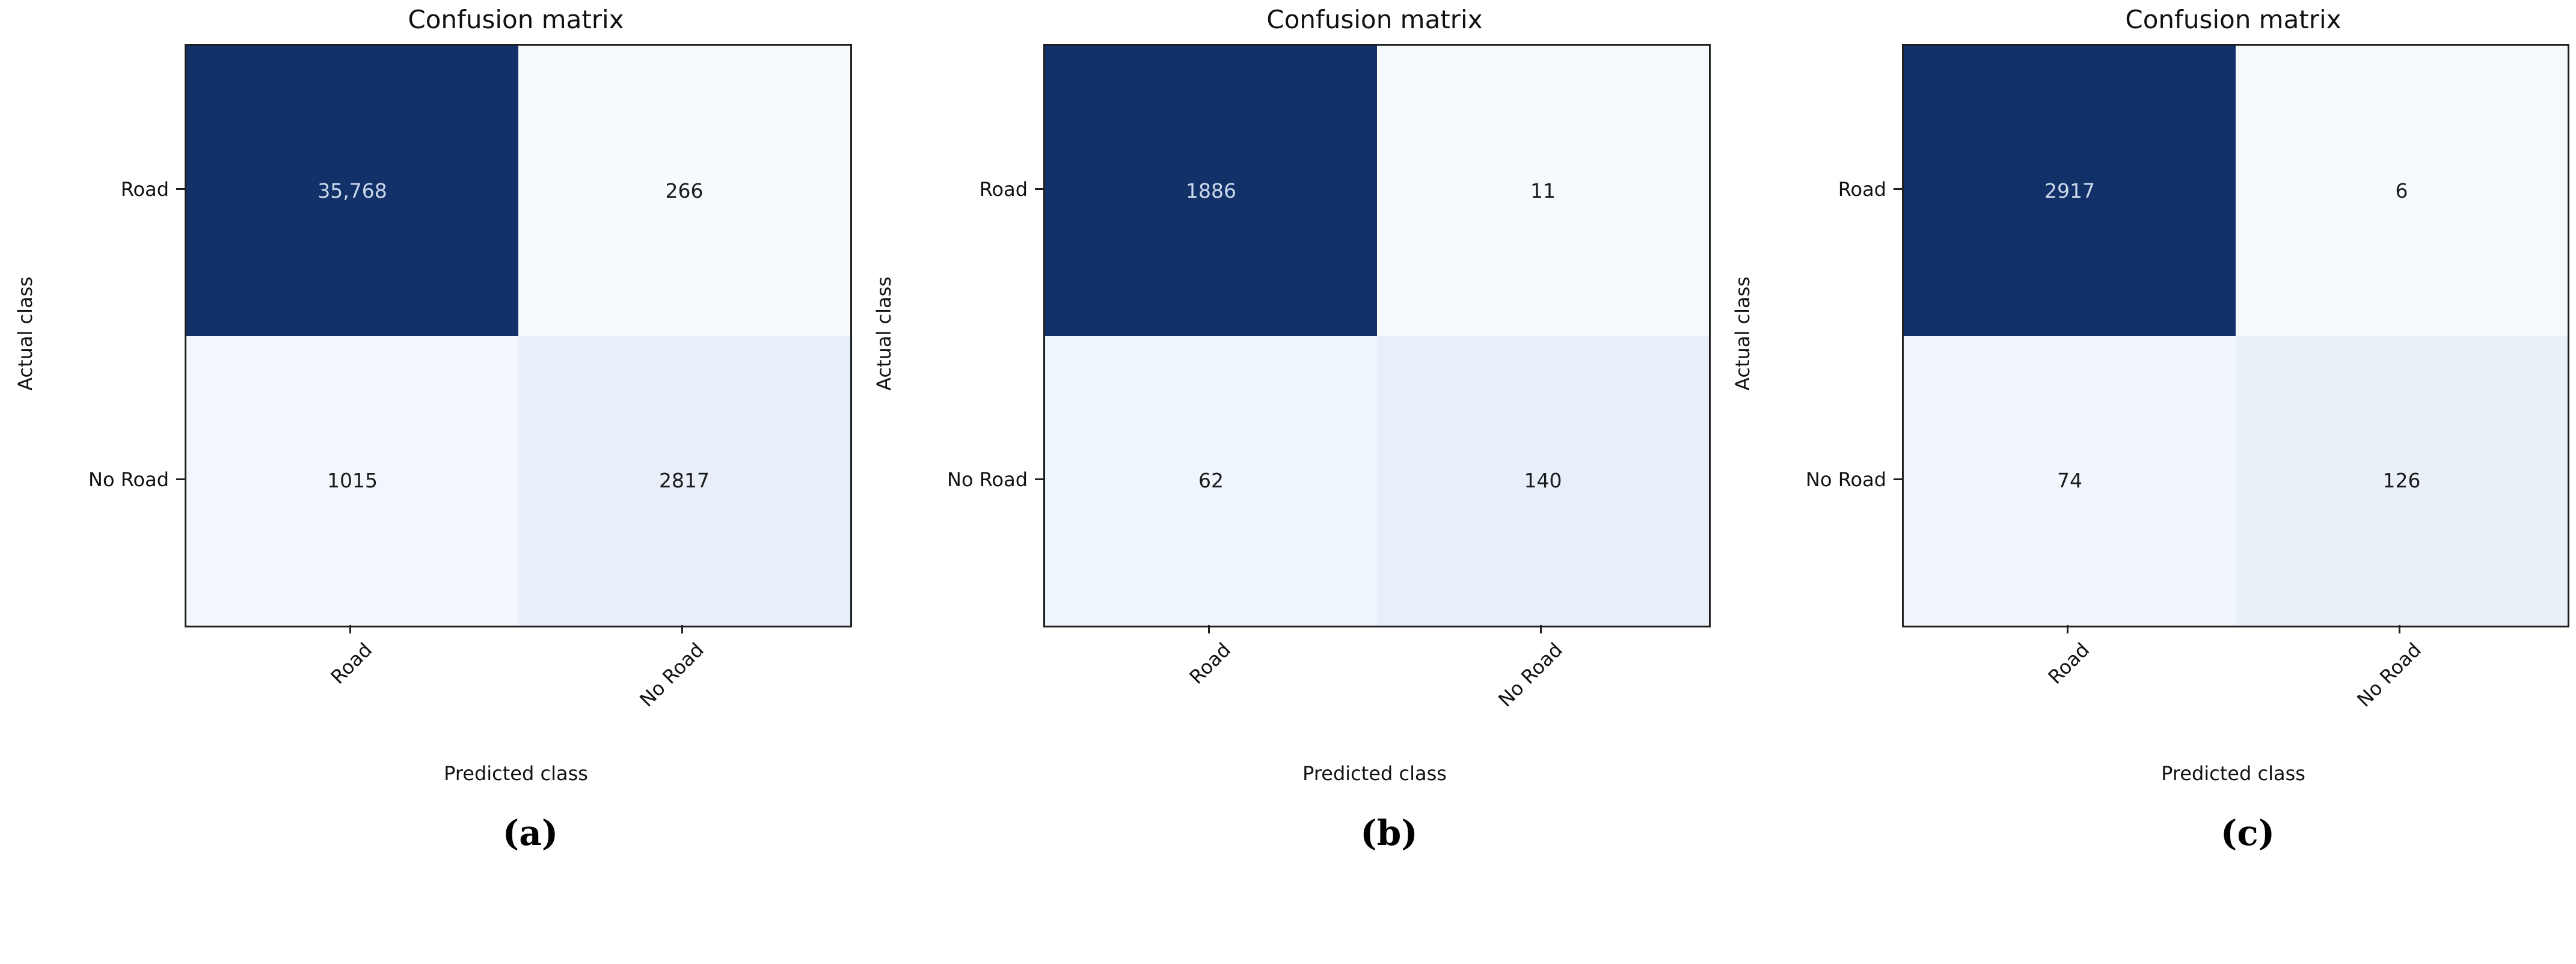  What do you see at coordinates (2247, 833) in the screenshot?
I see `subfigure-caption: (c)` at bounding box center [2247, 833].